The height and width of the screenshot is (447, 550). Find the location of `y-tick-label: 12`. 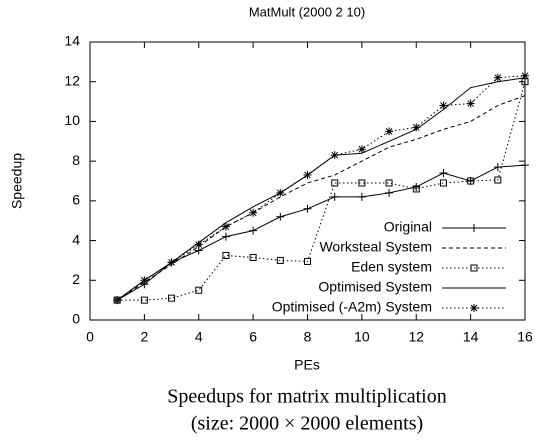

y-tick-label: 12 is located at coordinates (72, 80).